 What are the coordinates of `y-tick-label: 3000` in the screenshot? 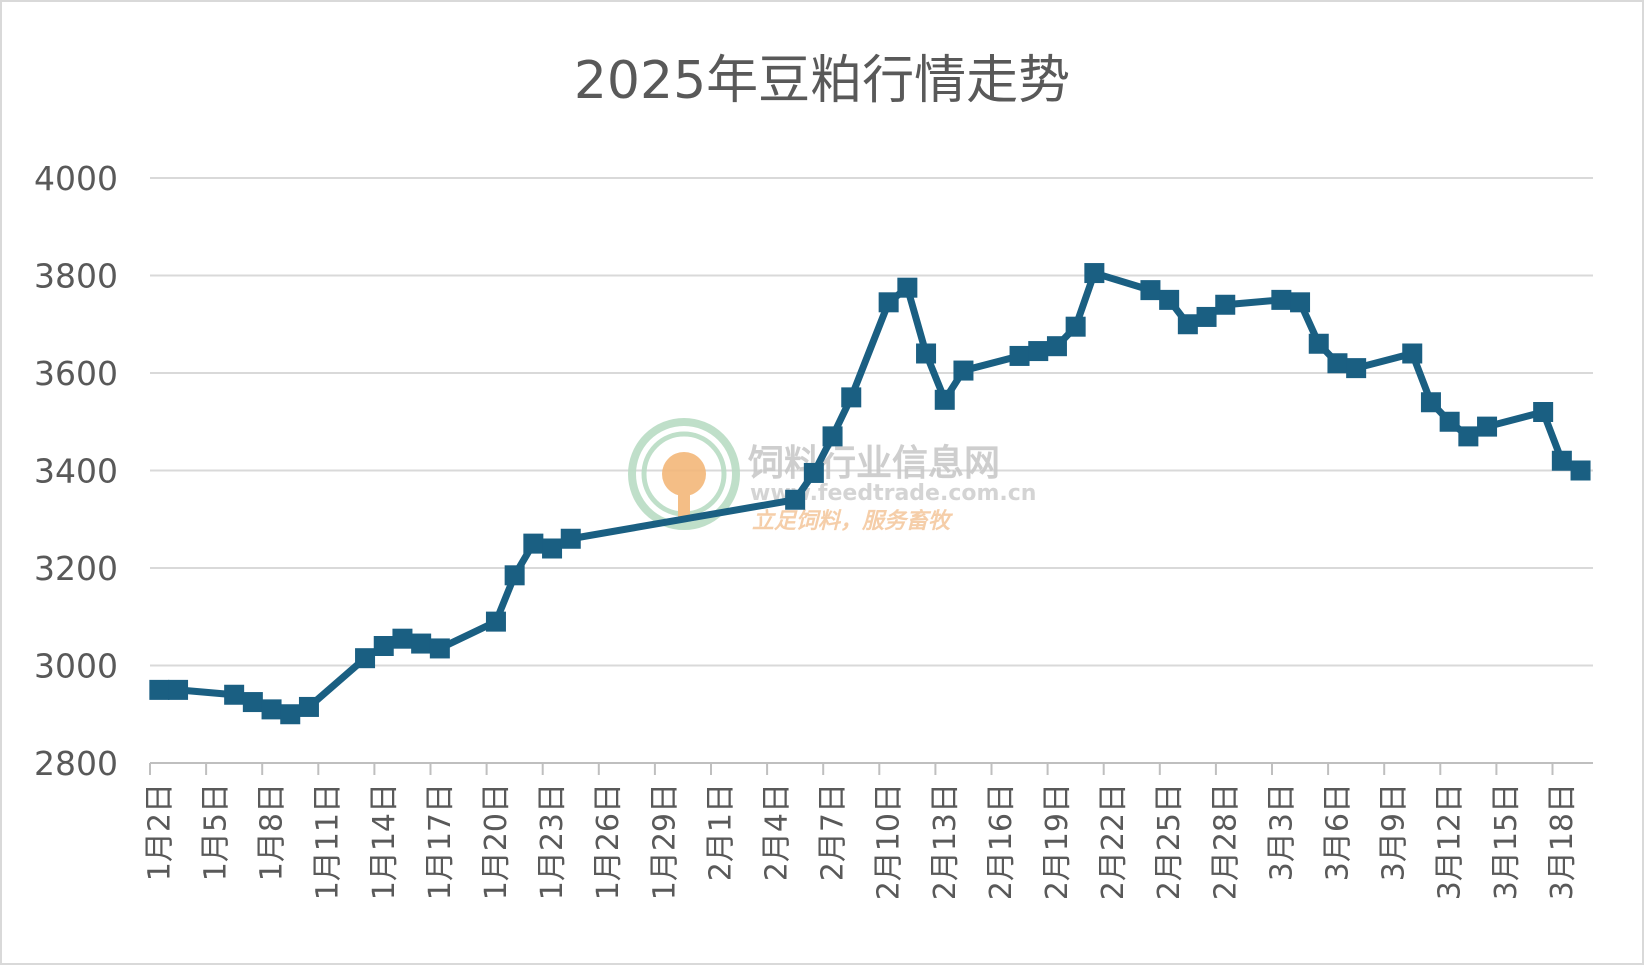 It's located at (76, 666).